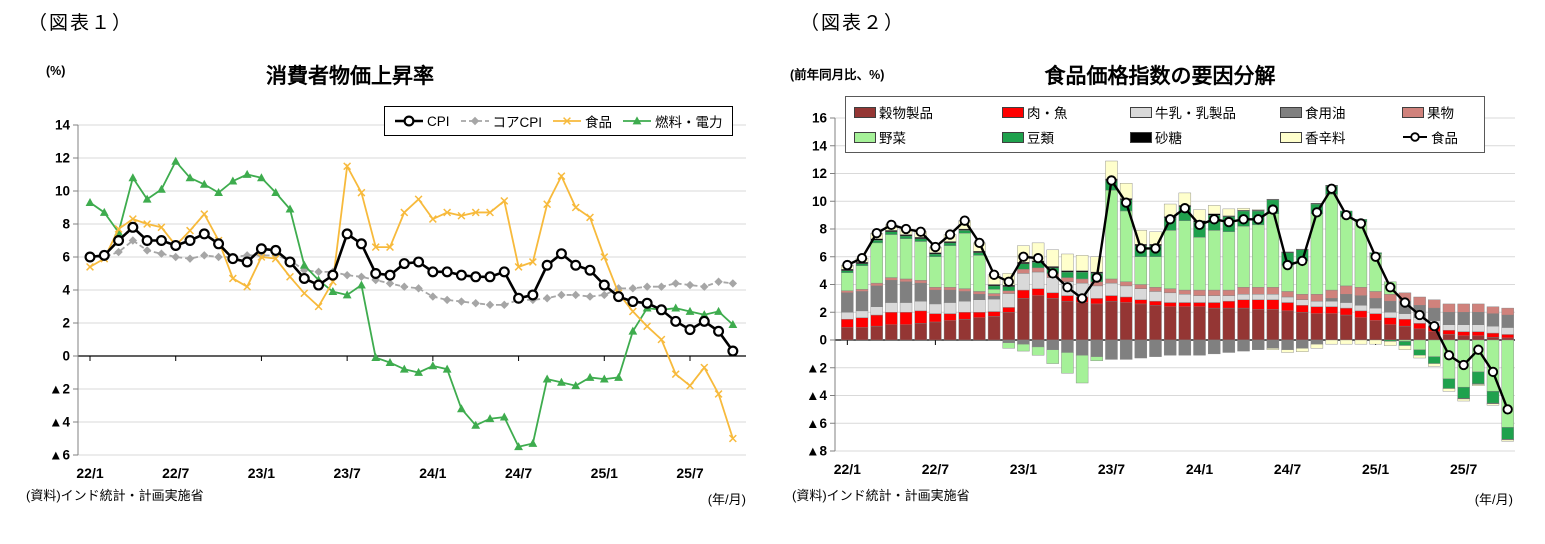 Image resolution: width=1545 pixels, height=544 pixels. What do you see at coordinates (823, 256) in the screenshot?
I see `y-axis-label: 6` at bounding box center [823, 256].